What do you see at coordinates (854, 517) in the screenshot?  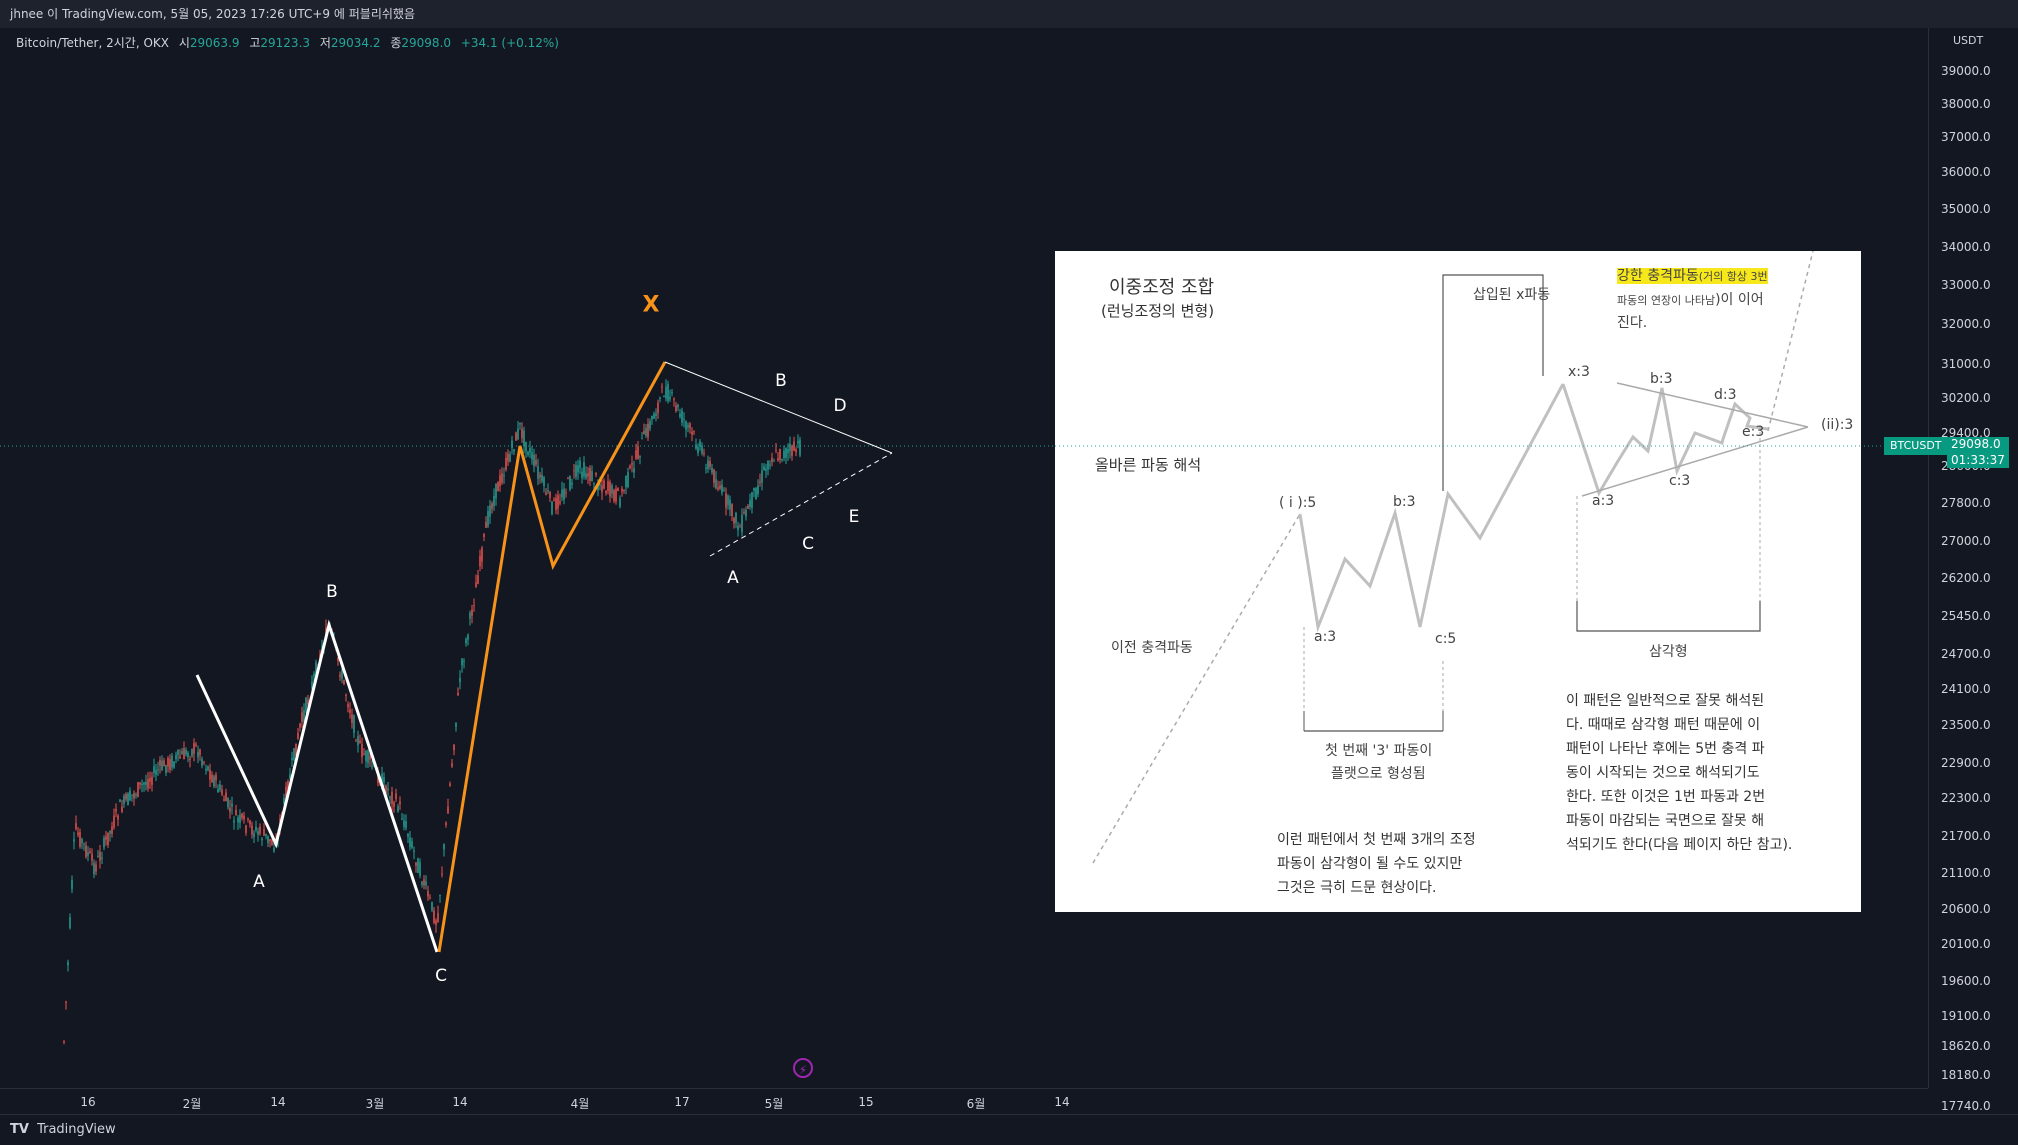 I see `triangle-e-label: E` at bounding box center [854, 517].